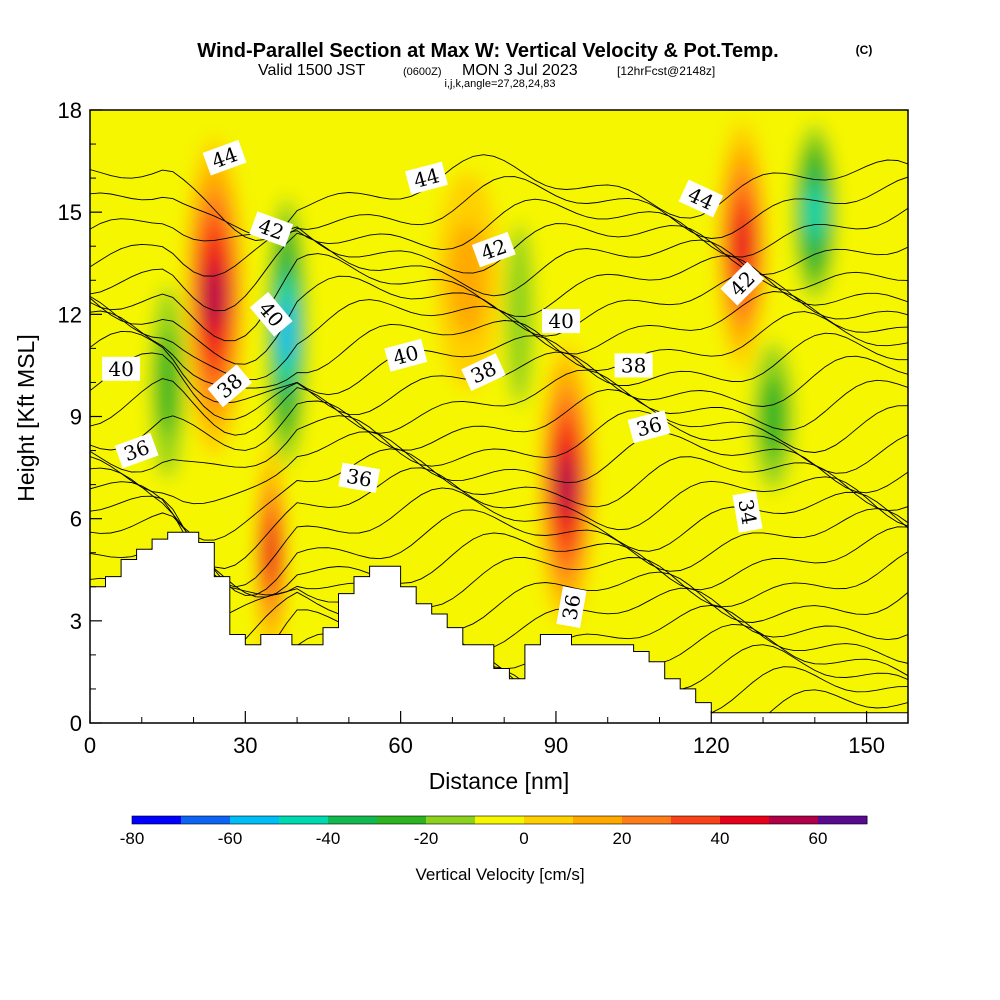 The image size is (1000, 1000). What do you see at coordinates (556, 745) in the screenshot?
I see `x-tick-label: 90` at bounding box center [556, 745].